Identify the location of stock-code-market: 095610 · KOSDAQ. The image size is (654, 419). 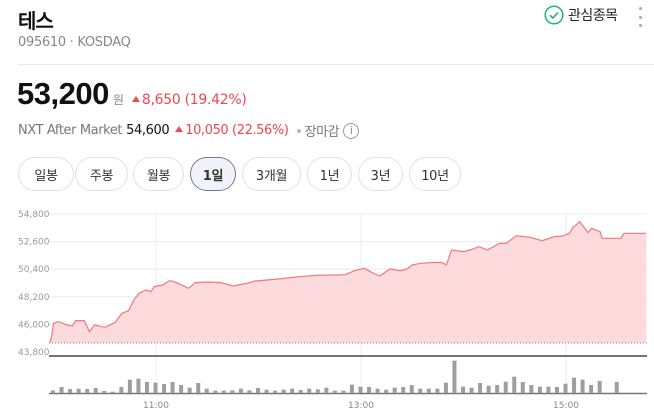
(74, 42).